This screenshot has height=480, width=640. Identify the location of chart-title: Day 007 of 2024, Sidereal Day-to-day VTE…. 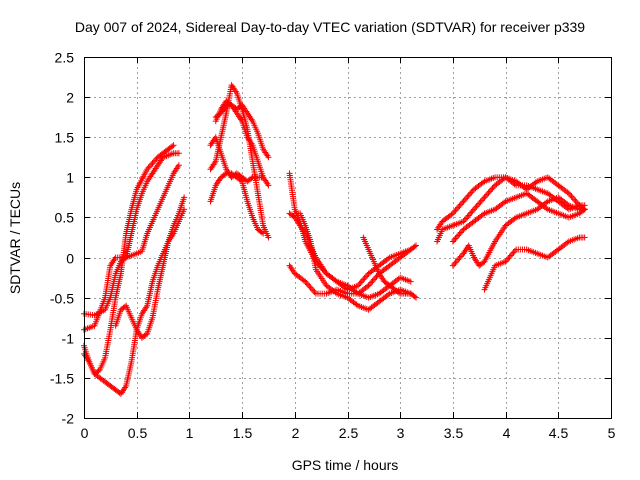
(330, 27).